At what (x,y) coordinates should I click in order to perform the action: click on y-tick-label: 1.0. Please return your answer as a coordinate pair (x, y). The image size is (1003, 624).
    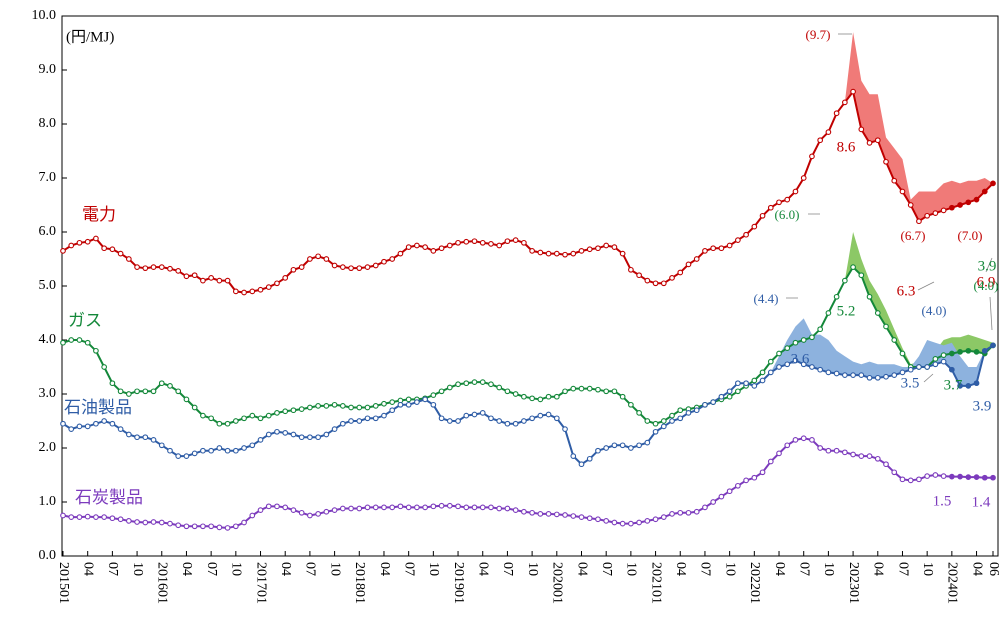
    Looking at the image, I should click on (48, 501).